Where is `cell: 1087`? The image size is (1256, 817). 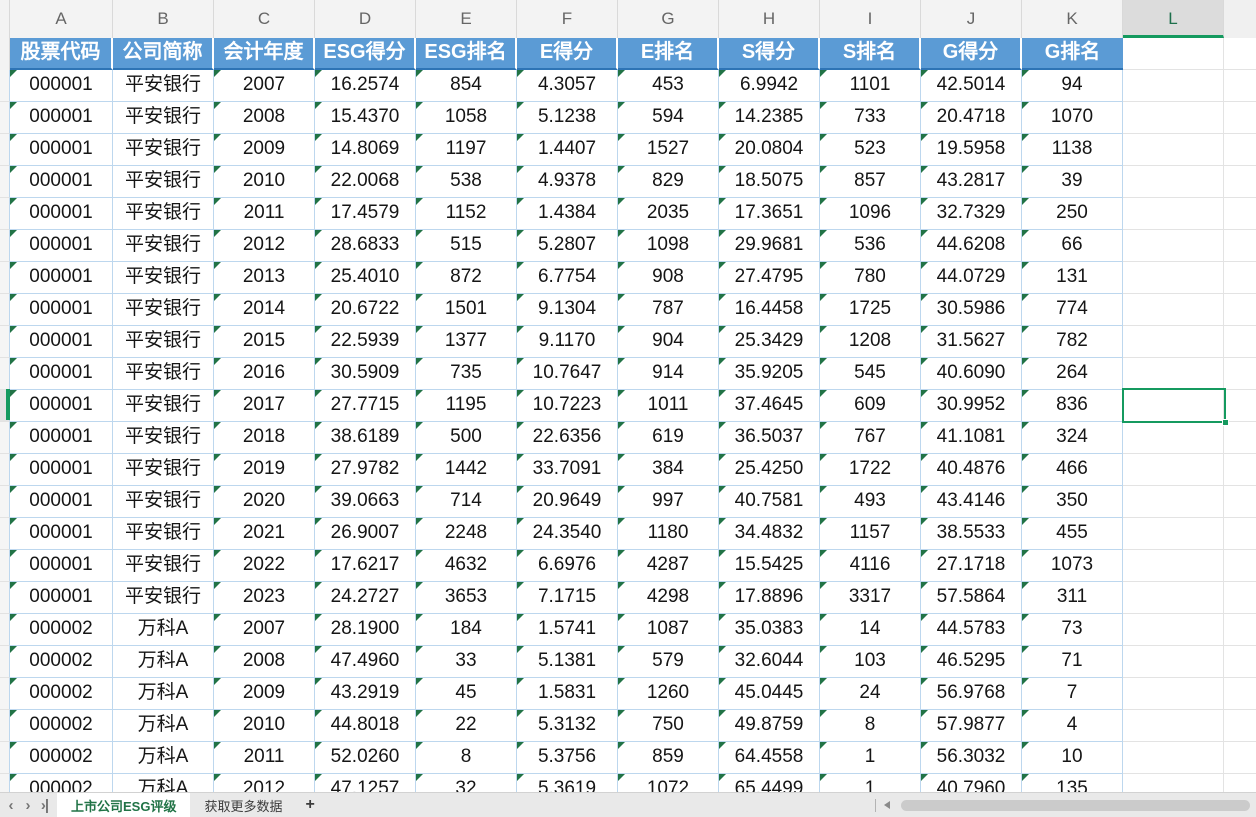
cell: 1087 is located at coordinates (668, 630).